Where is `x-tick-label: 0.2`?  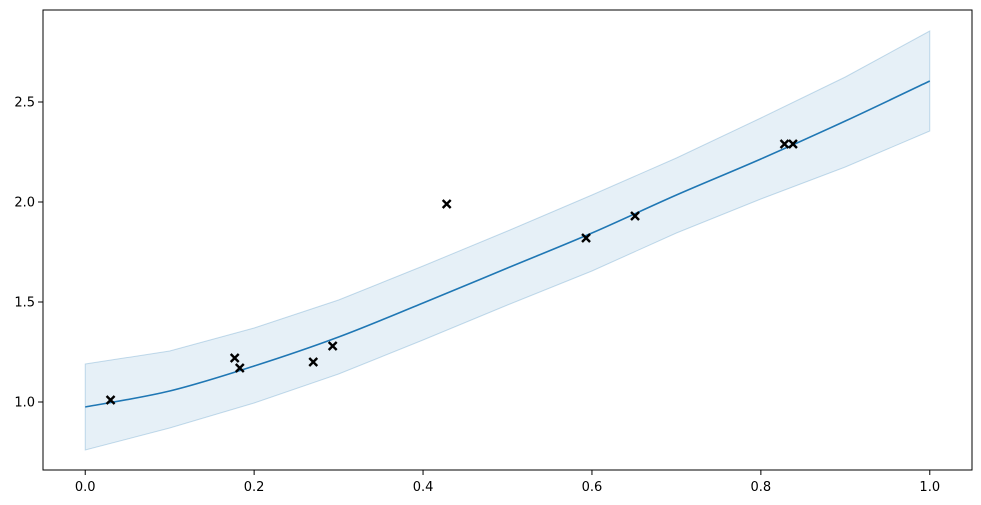
x-tick-label: 0.2 is located at coordinates (254, 487).